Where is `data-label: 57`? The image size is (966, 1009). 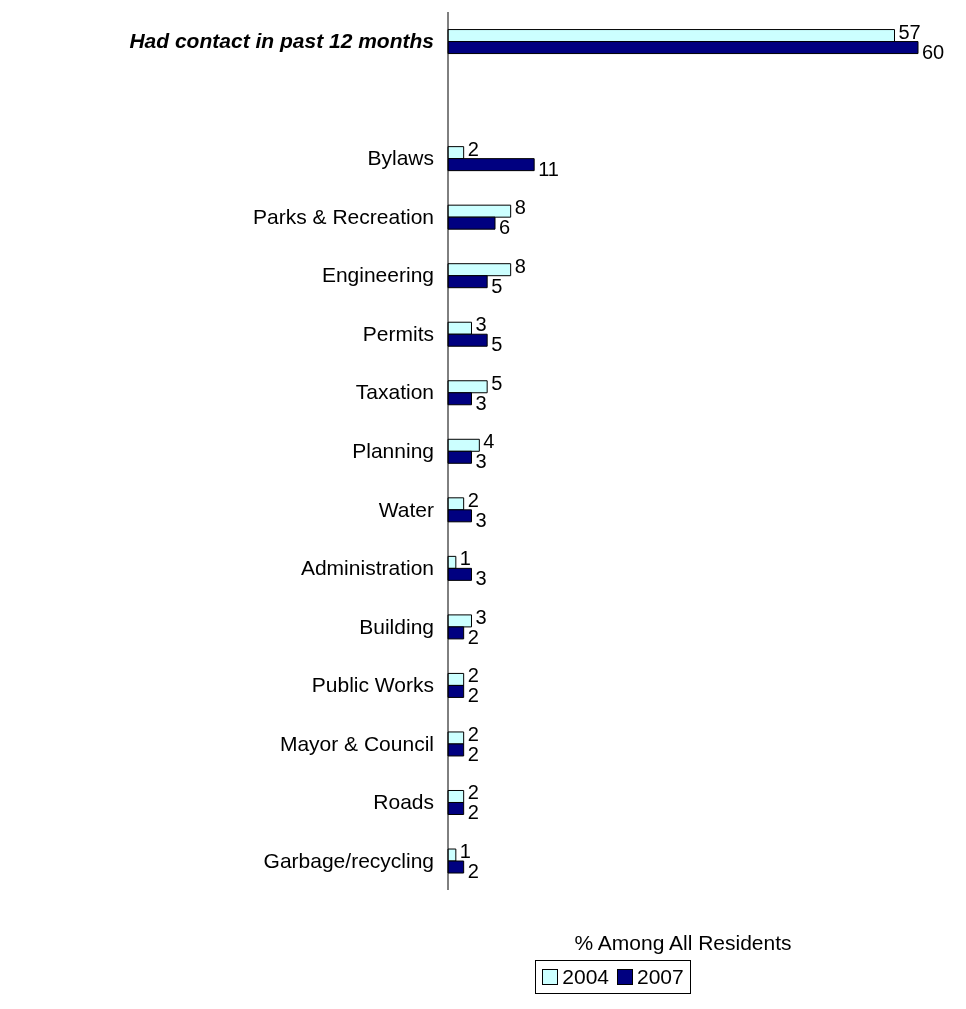
data-label: 57 is located at coordinates (909, 31).